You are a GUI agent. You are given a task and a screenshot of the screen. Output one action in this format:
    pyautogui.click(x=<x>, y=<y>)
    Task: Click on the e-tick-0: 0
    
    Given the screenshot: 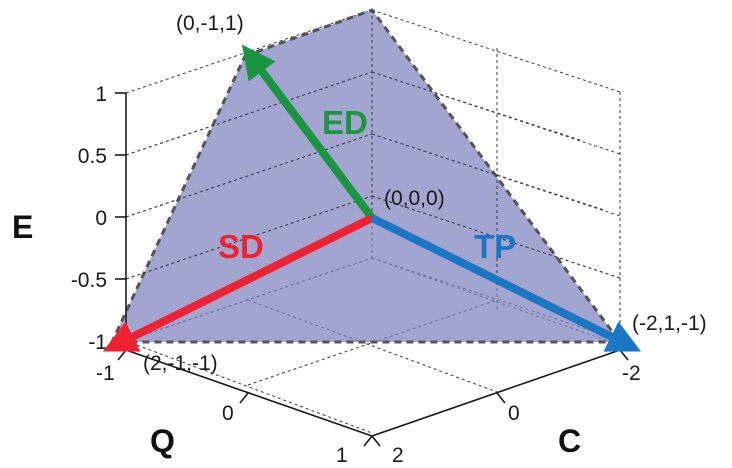 What is the action you would take?
    pyautogui.click(x=101, y=218)
    